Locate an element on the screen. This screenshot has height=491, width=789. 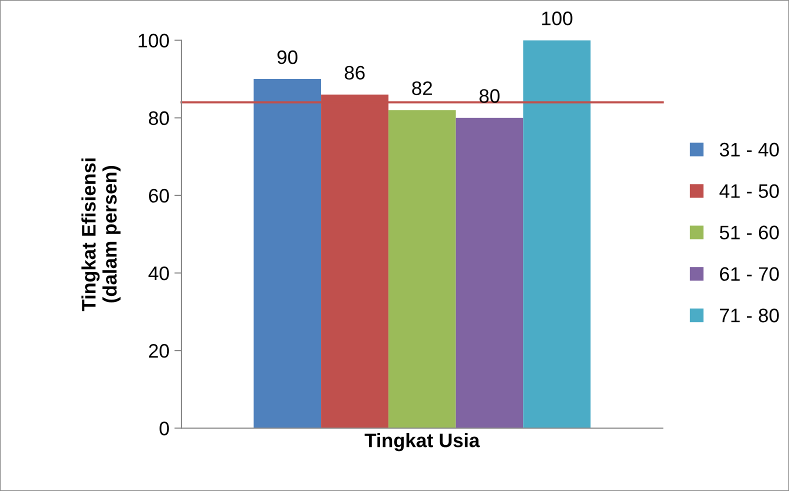
y-tick-label: 60 is located at coordinates (159, 195).